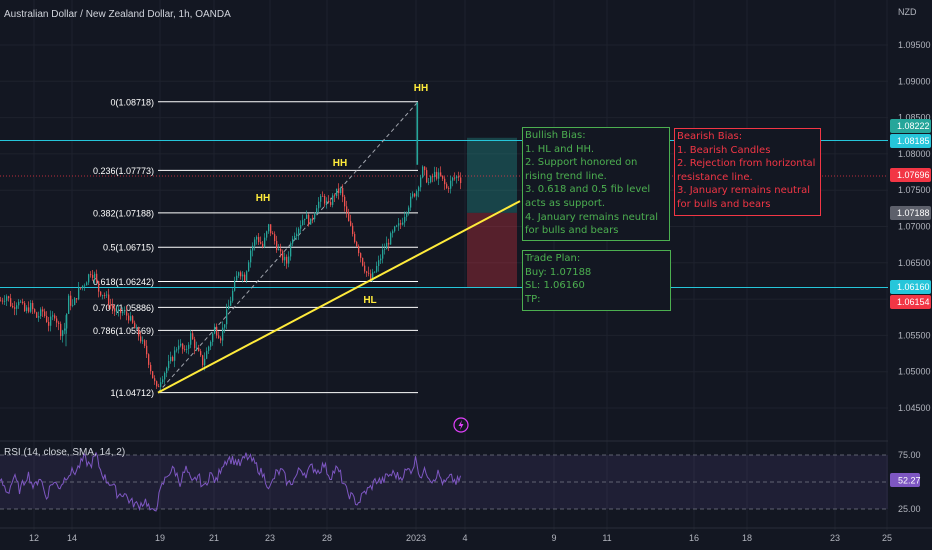  Describe the element at coordinates (339, 297) in the screenshot. I see `rising-trend-line` at that location.